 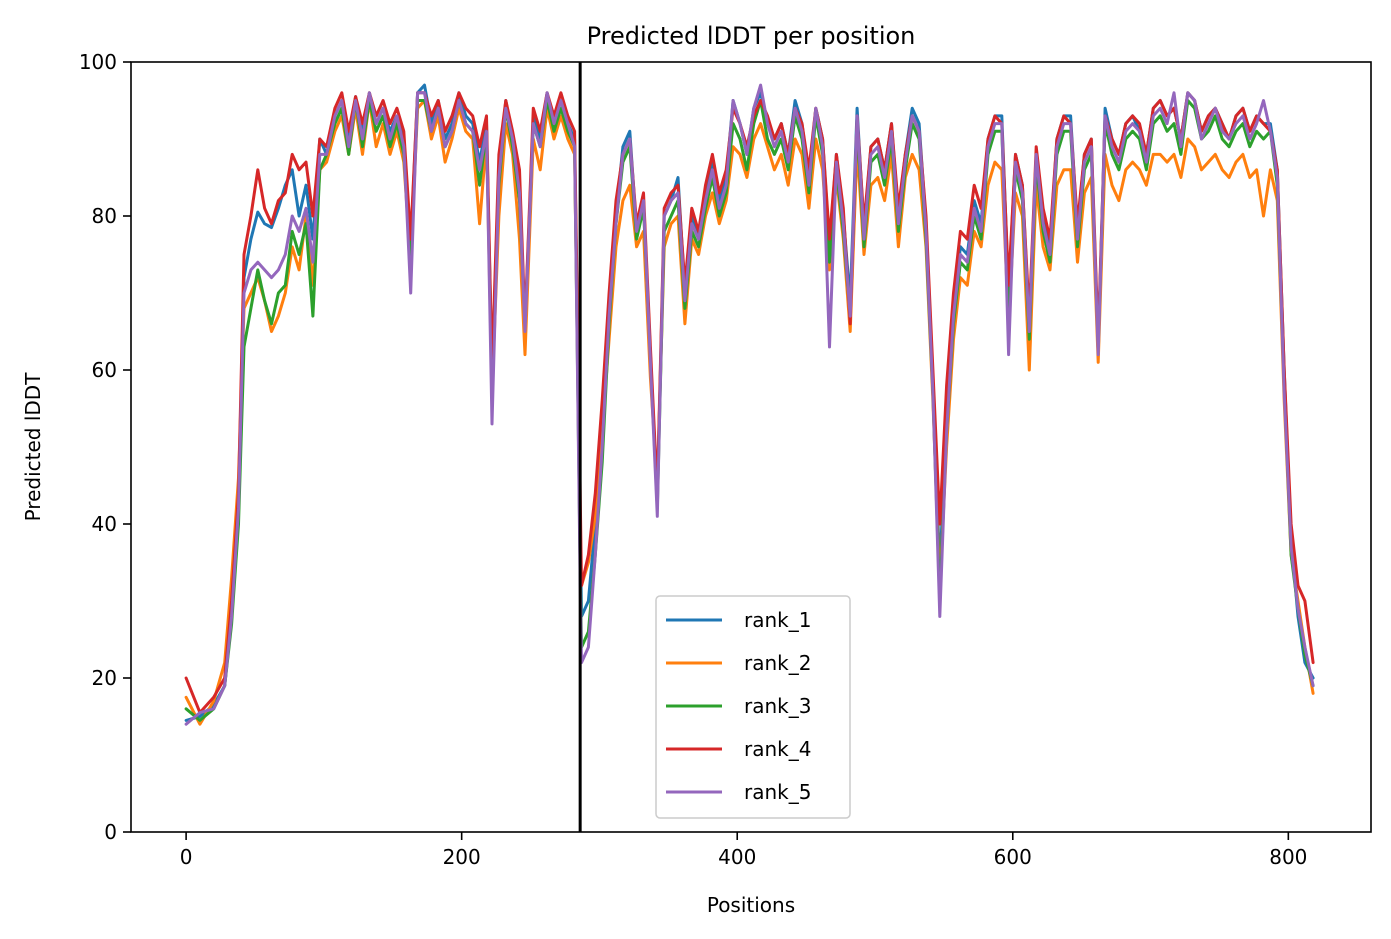 I want to click on x-axis-label: Positions, so click(x=751, y=905).